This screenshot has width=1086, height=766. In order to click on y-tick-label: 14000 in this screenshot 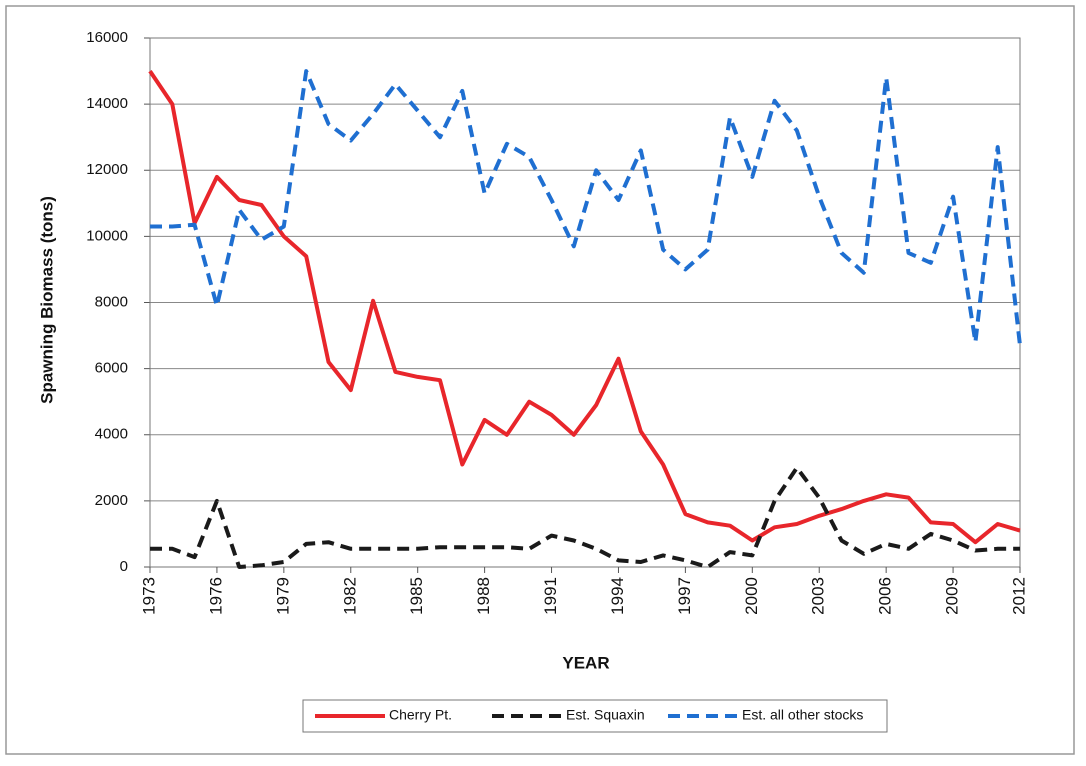, I will do `click(107, 103)`.